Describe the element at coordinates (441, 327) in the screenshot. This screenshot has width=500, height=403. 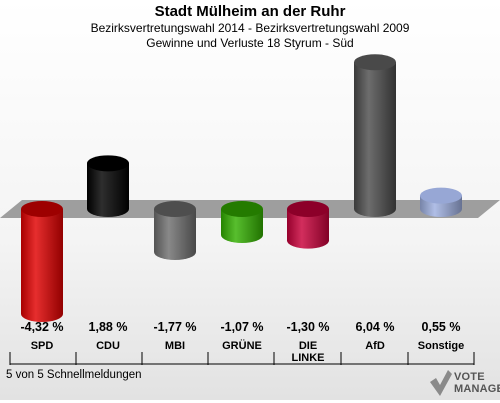
I see `value-label-sonstige: 0,55 %` at that location.